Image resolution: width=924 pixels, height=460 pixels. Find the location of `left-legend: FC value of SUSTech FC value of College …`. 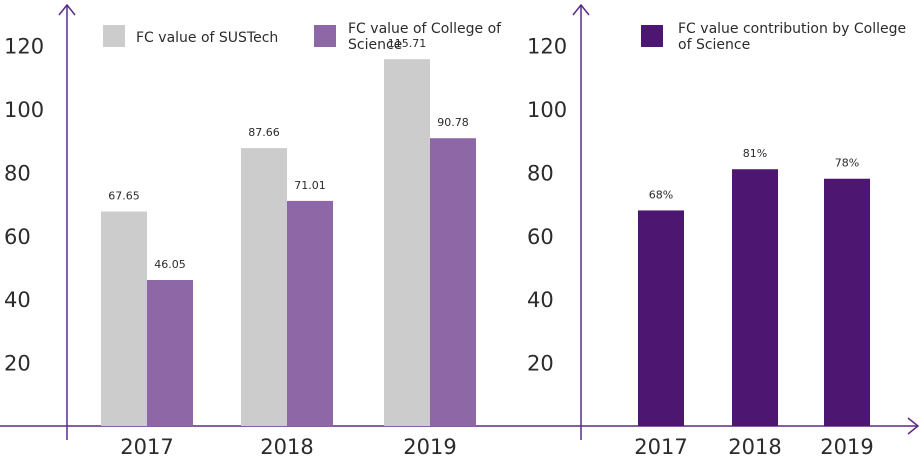

left-legend: FC value of SUSTech FC value of College … is located at coordinates (304, 37).